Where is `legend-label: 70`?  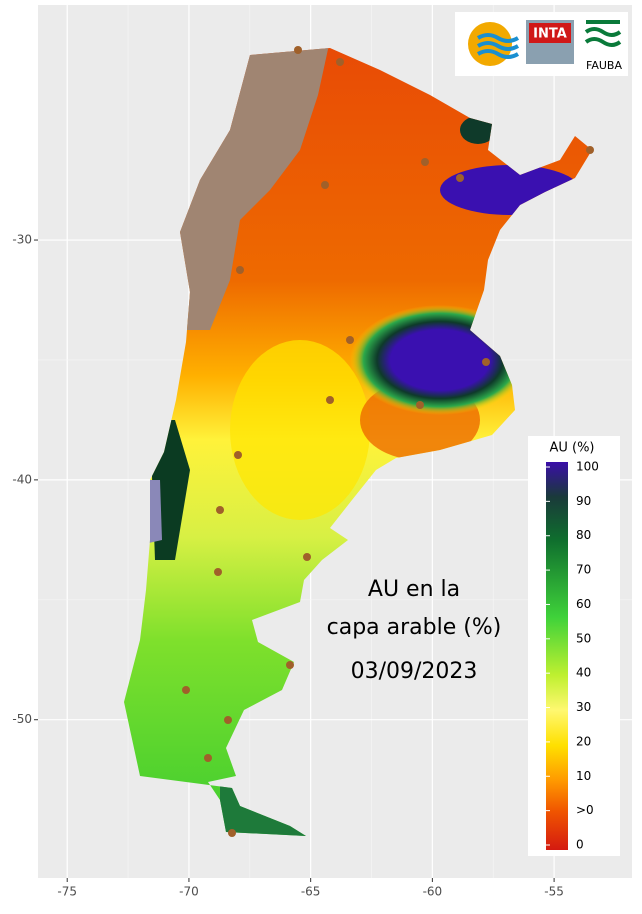 legend-label: 70 is located at coordinates (583, 570).